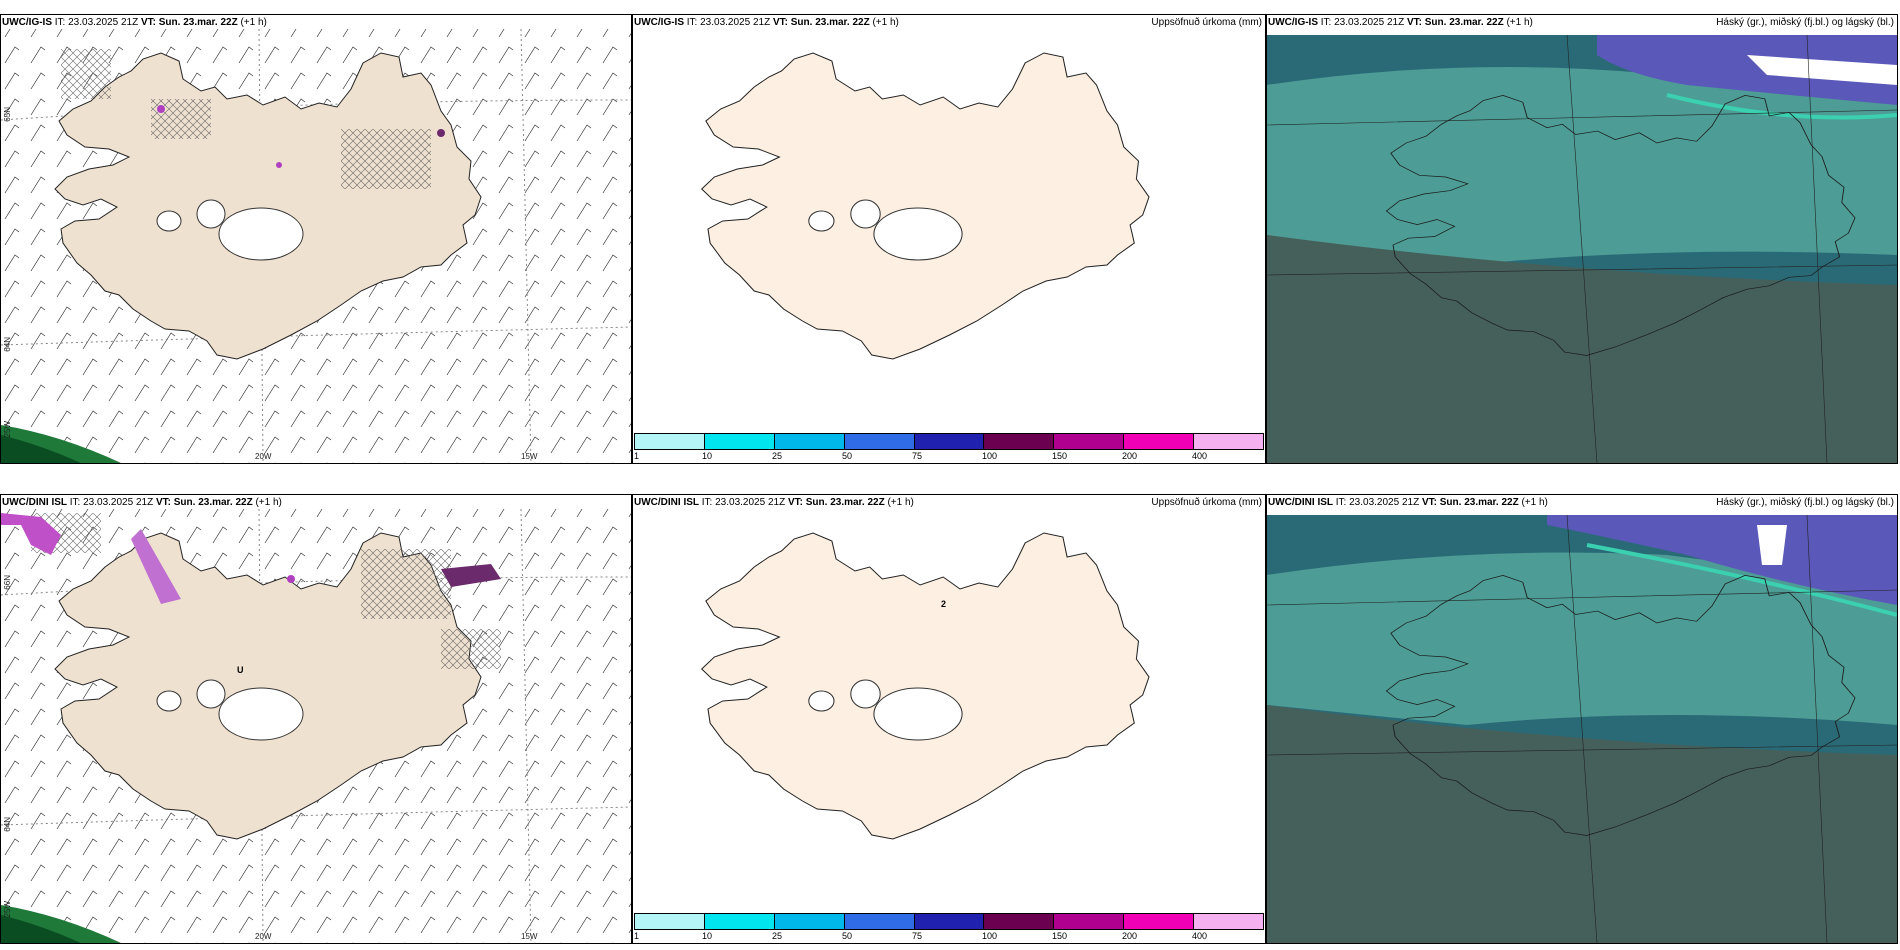  What do you see at coordinates (7, 114) in the screenshot?
I see `lat-label: 65N` at bounding box center [7, 114].